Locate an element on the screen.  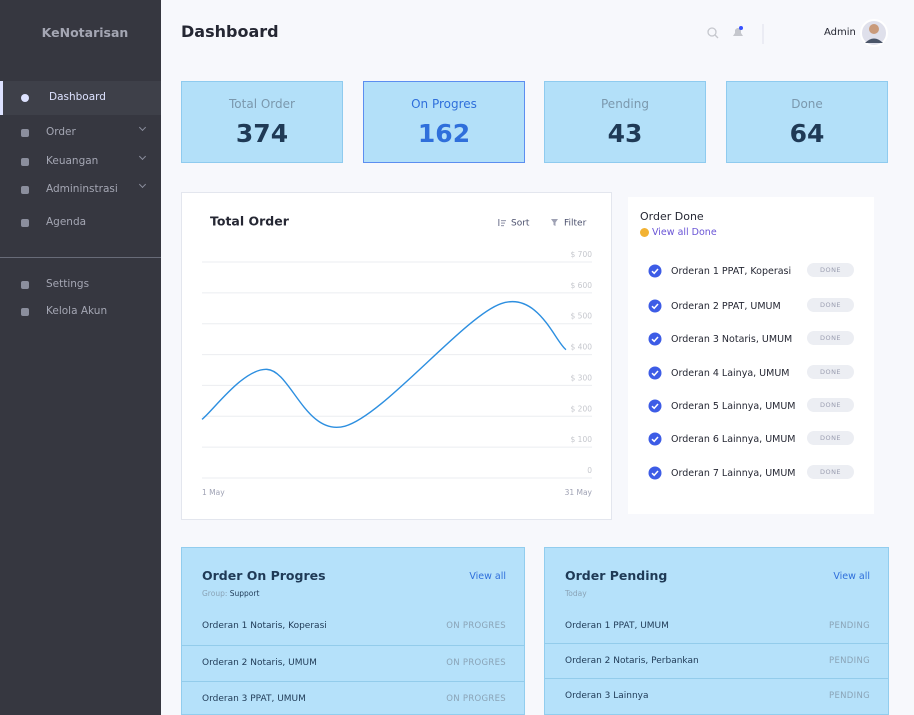
stat-card: Pending 43 is located at coordinates (625, 122).